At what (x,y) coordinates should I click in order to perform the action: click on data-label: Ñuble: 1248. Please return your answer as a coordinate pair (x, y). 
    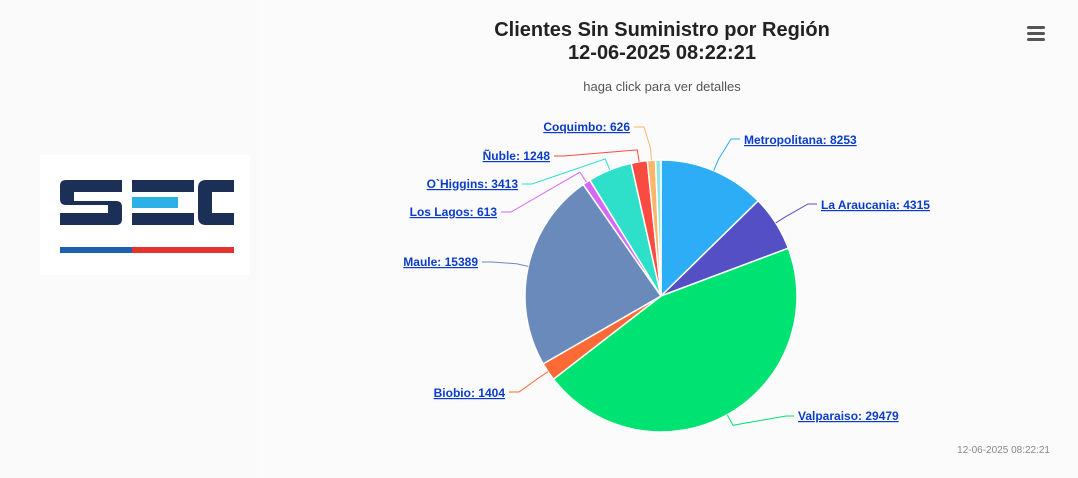
    Looking at the image, I should click on (517, 155).